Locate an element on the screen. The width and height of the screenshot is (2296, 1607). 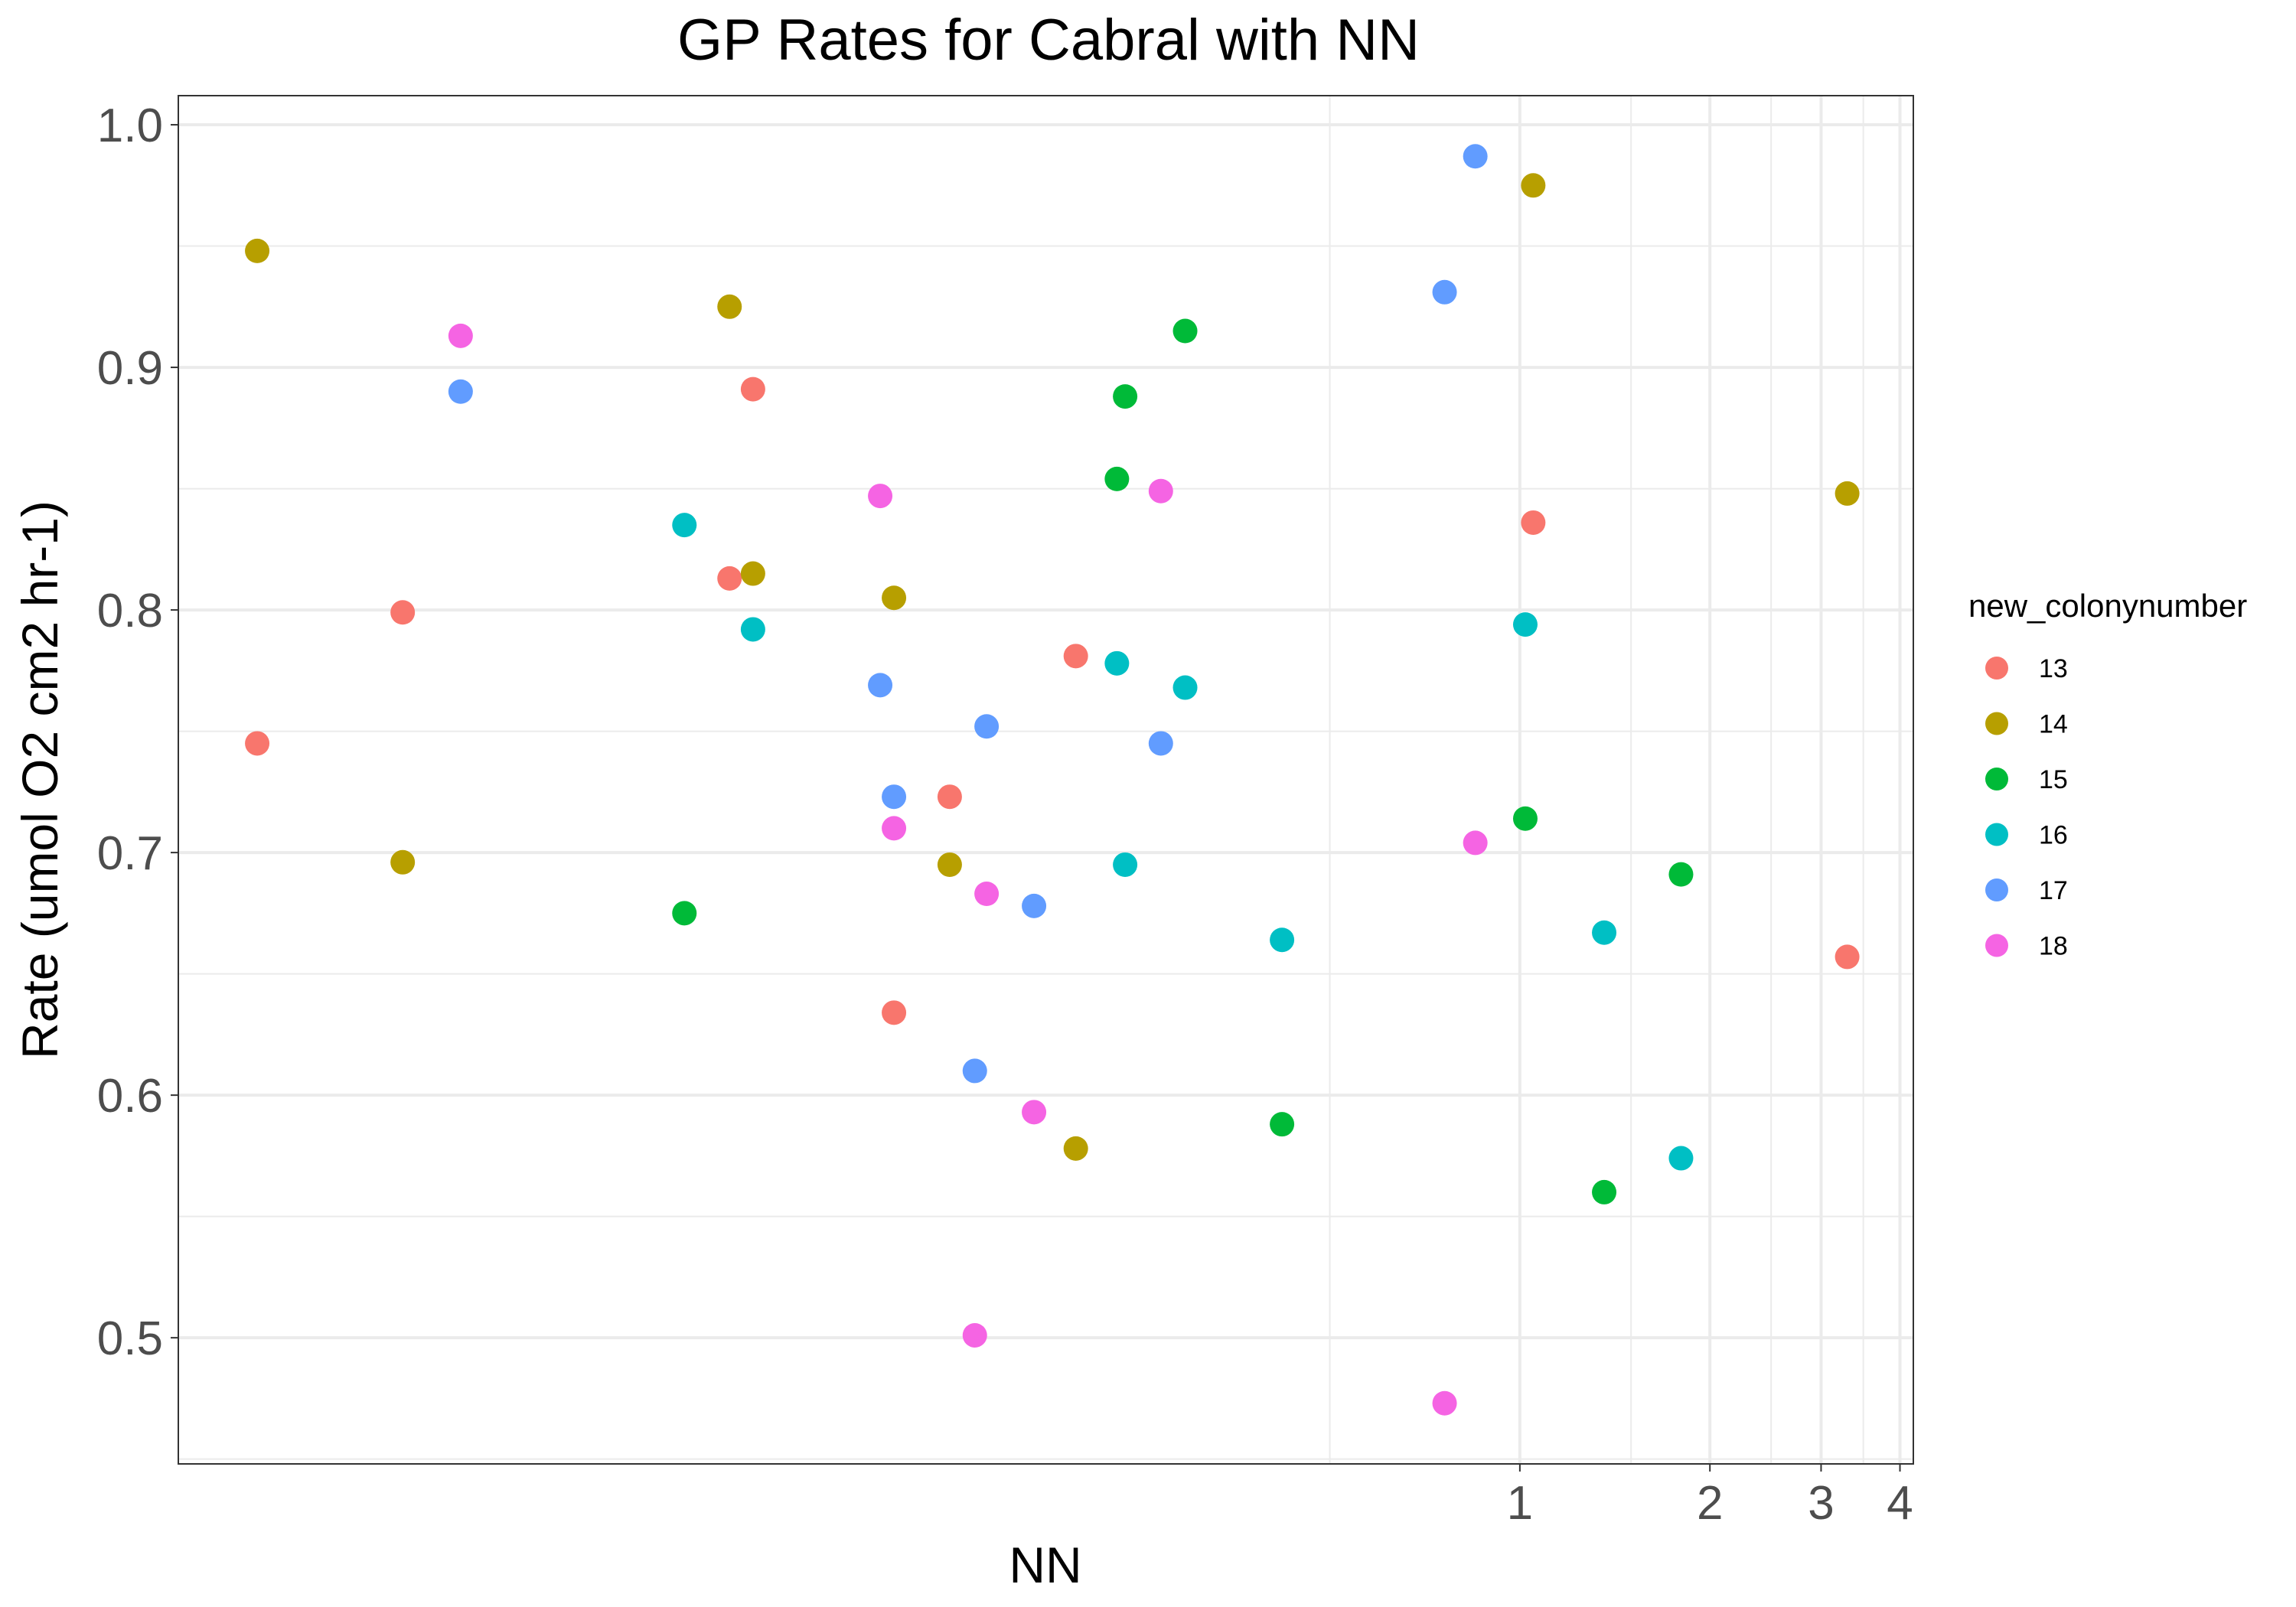
legend-label: 15 is located at coordinates (2053, 779).